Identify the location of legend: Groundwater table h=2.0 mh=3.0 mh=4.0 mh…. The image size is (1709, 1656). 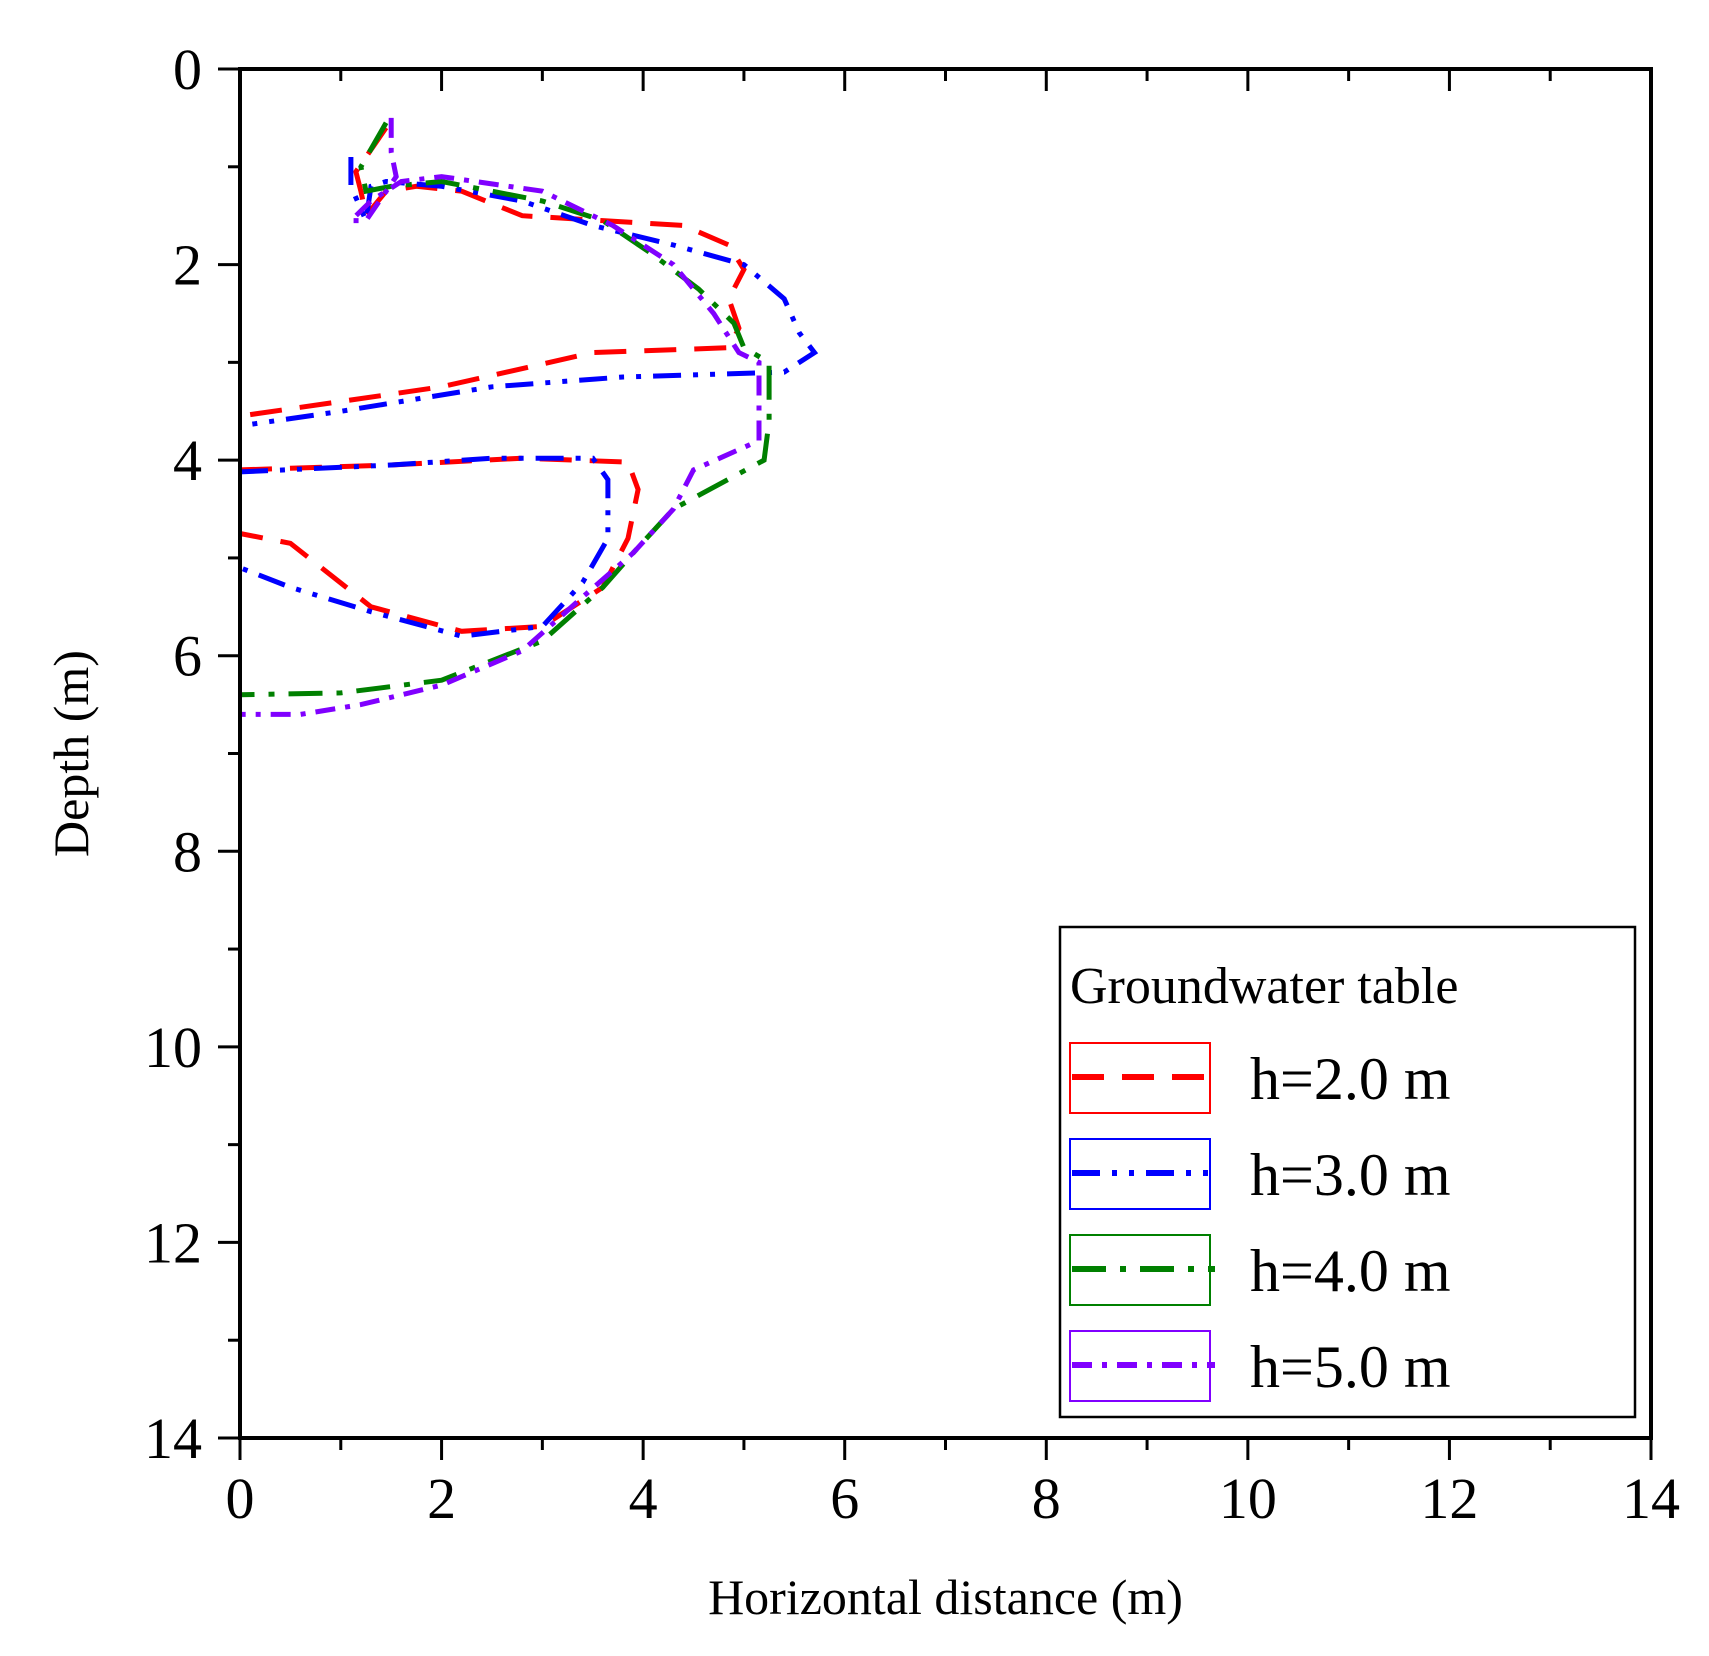
(1347, 1172).